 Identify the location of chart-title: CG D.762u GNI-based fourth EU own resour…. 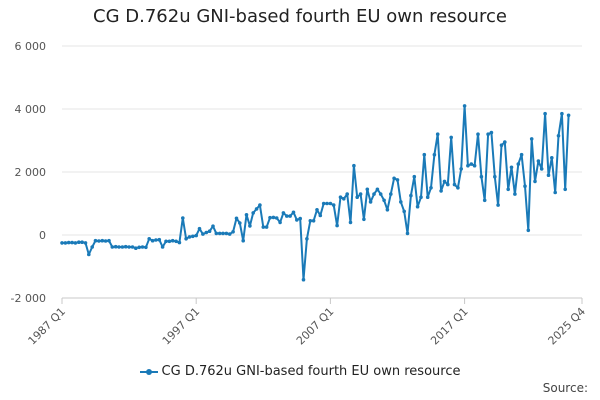
(300, 16).